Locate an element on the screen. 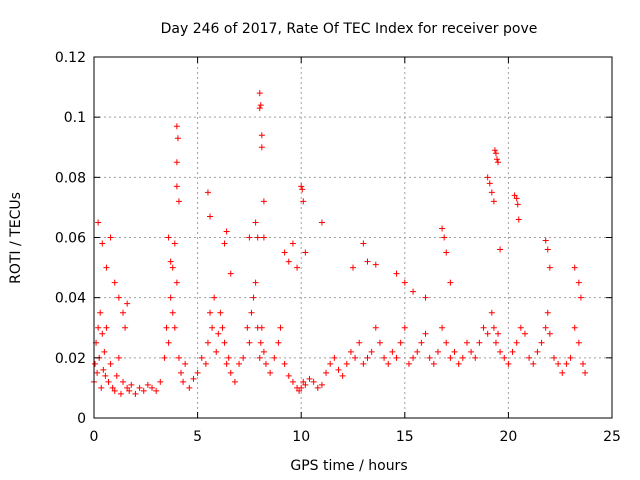 The height and width of the screenshot is (480, 640). x-tick-label: 15 is located at coordinates (405, 437).